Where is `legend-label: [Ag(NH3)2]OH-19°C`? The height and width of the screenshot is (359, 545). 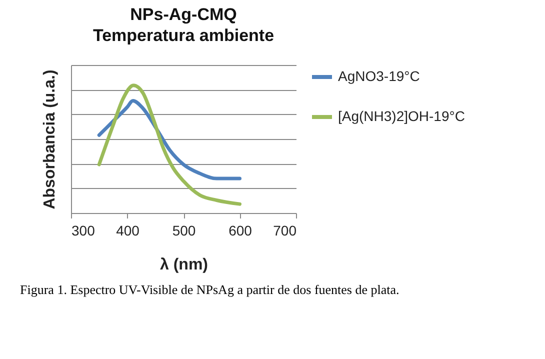
legend-label: [Ag(NH3)2]OH-19°C is located at coordinates (401, 116).